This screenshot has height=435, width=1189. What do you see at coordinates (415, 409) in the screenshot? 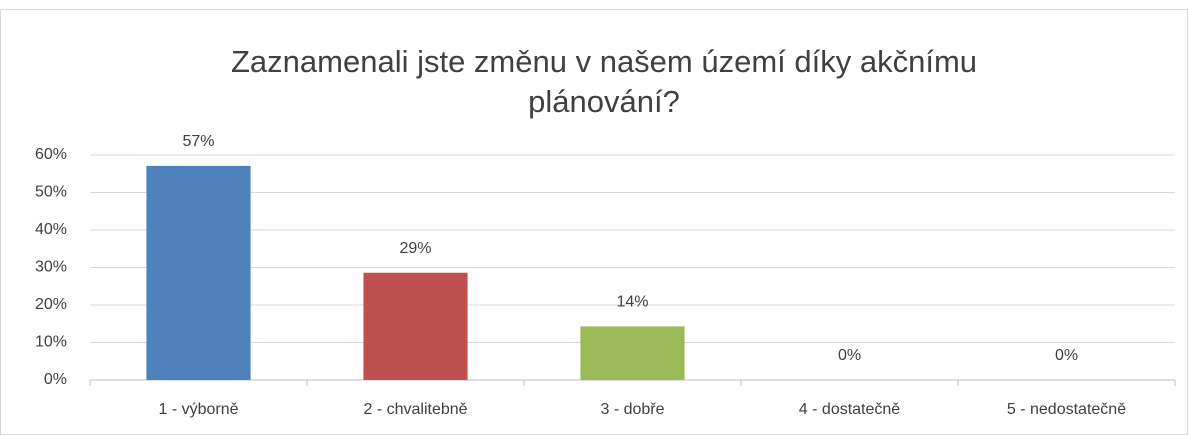
I see `x-tick-label: 2 - chvalitebně` at bounding box center [415, 409].